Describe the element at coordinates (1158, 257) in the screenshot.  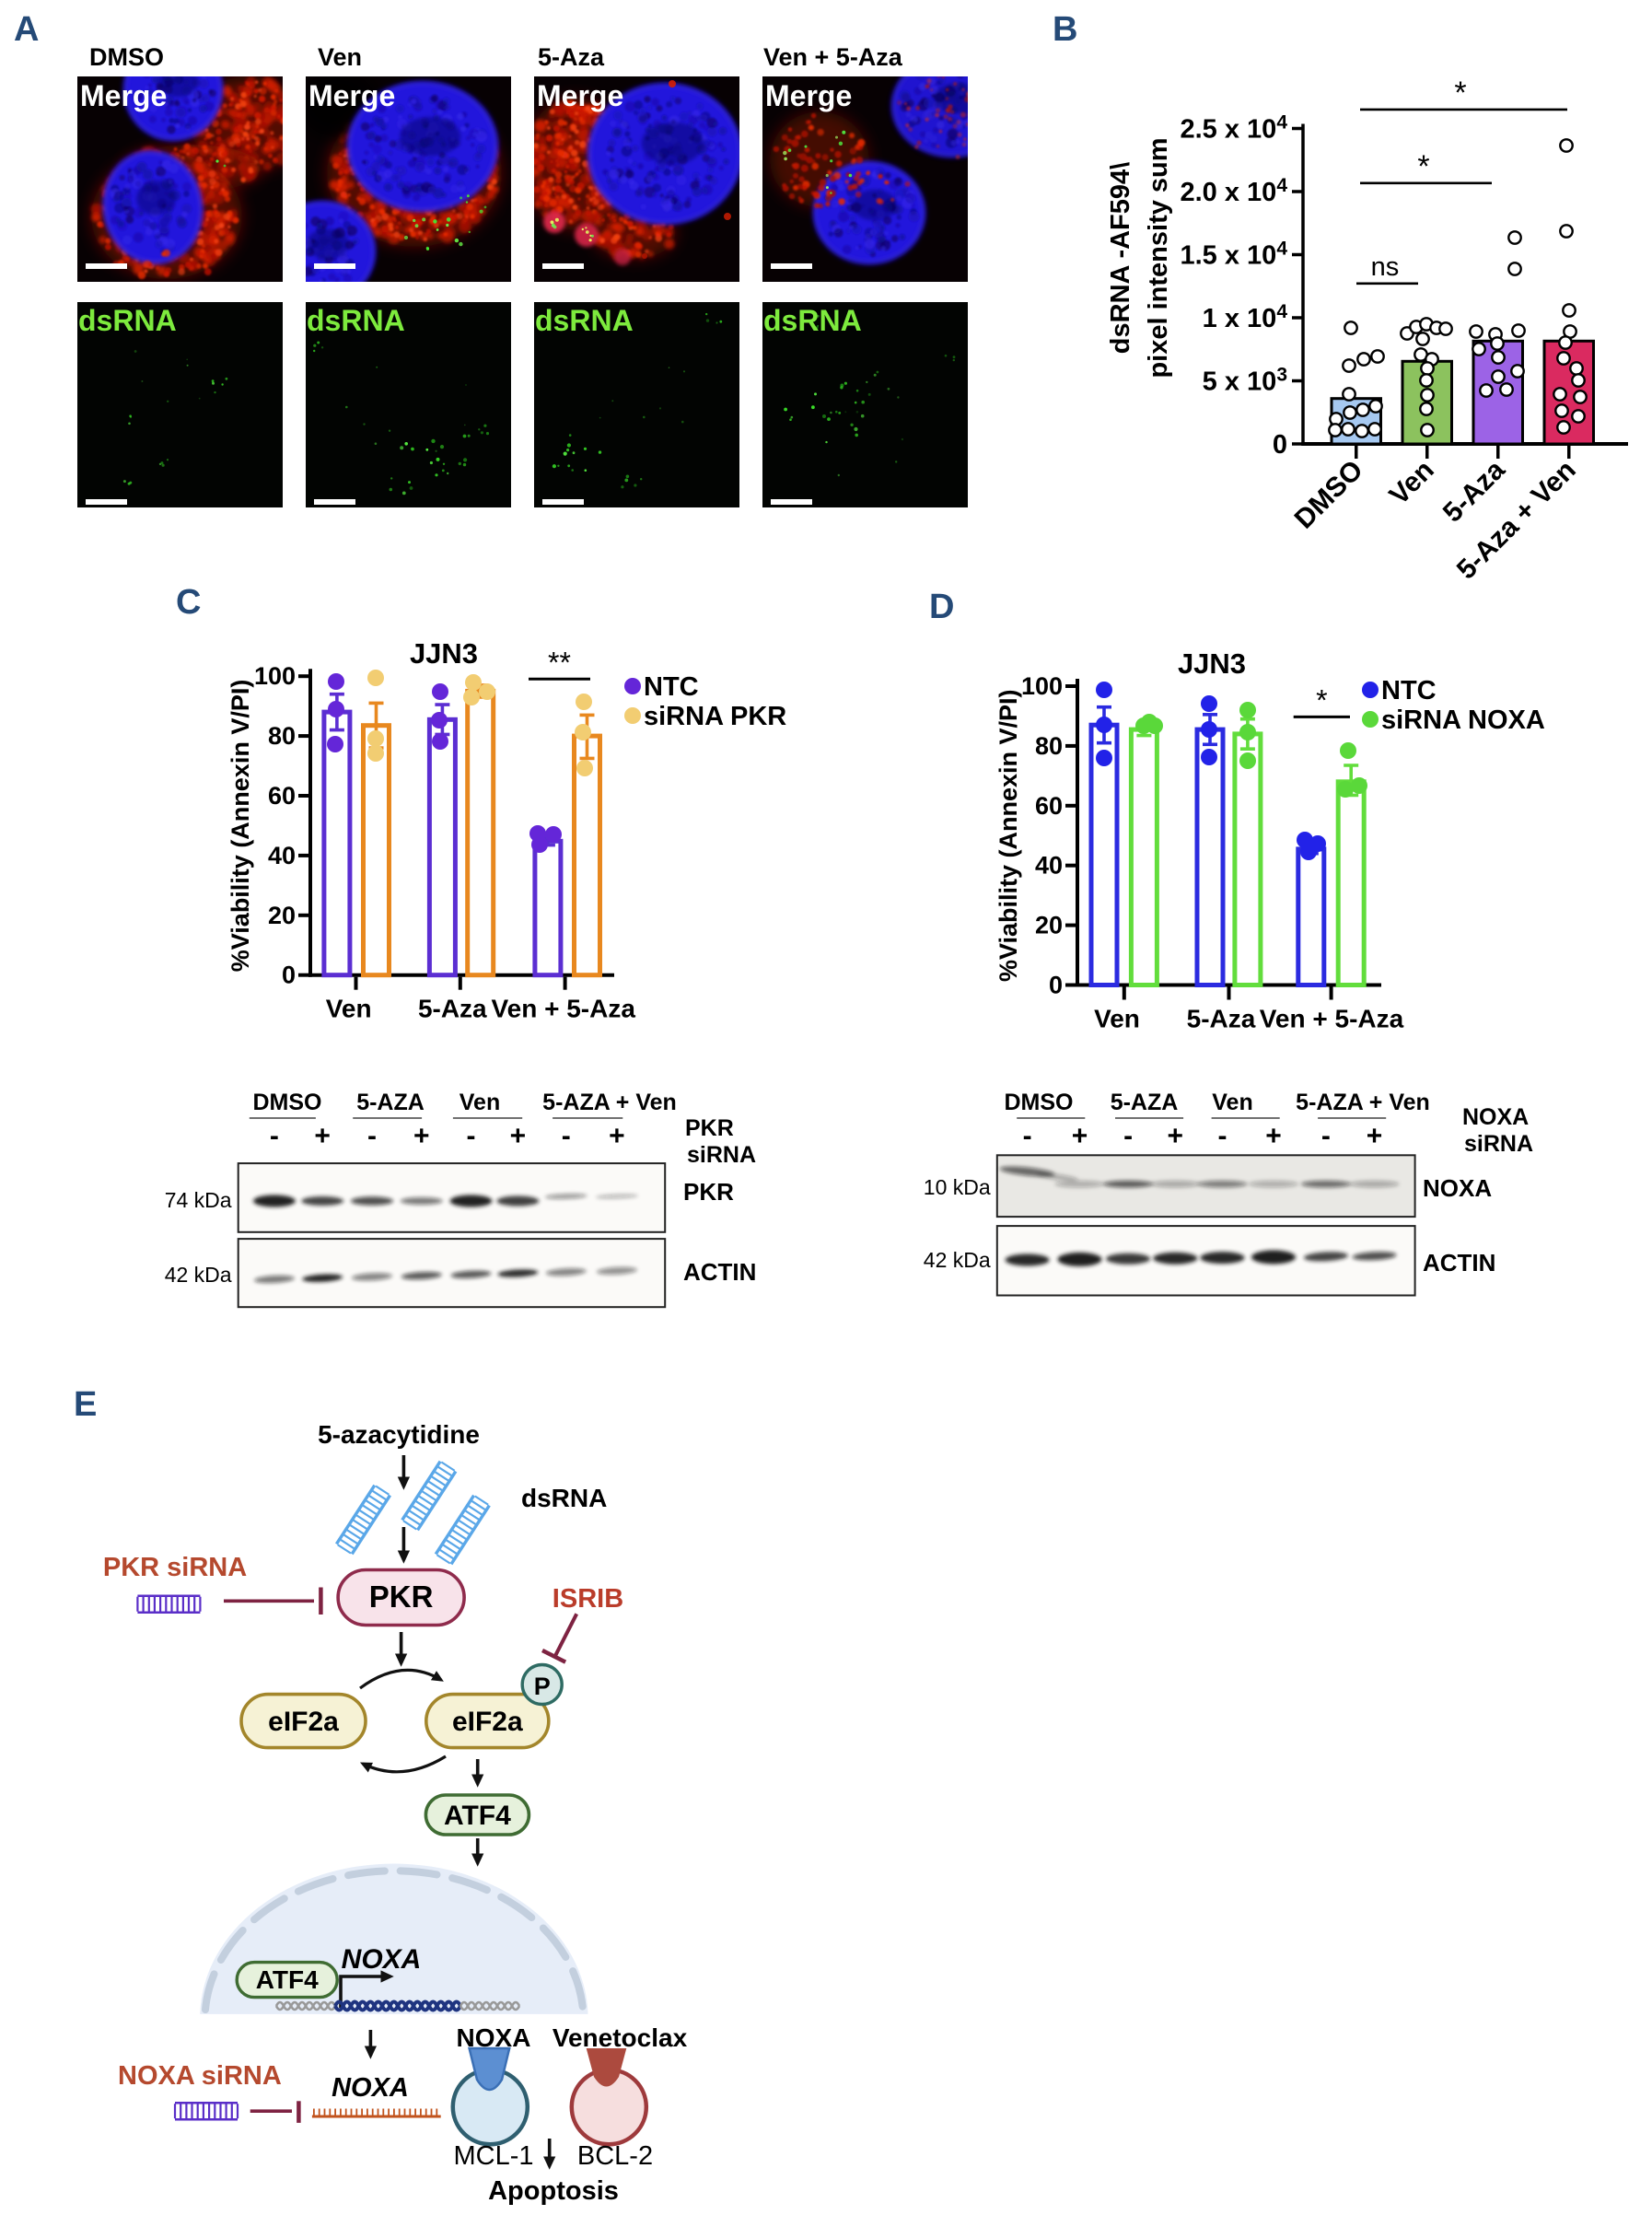
I see `svg-text: pixel intensity sum` at that location.